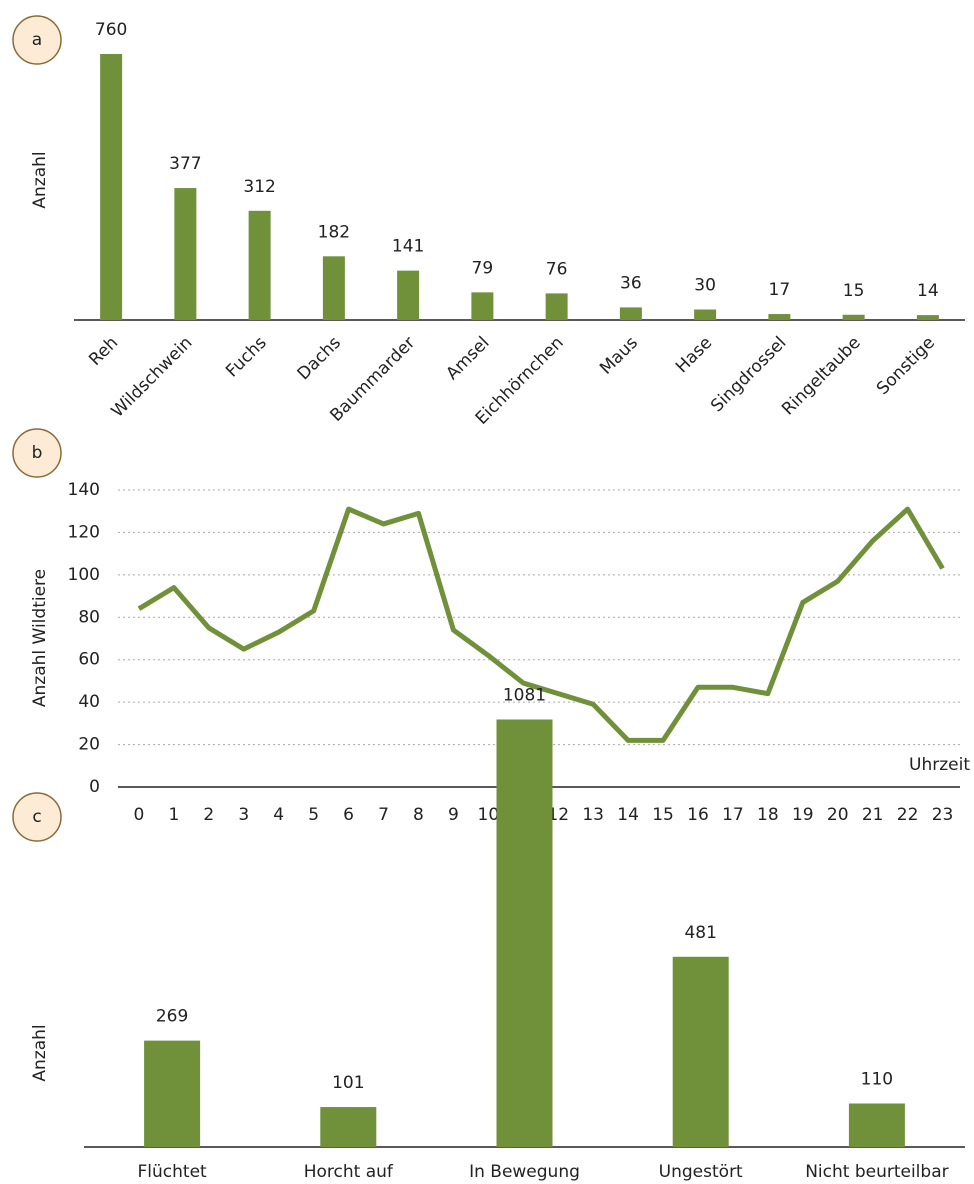 Image resolution: width=974 pixels, height=1184 pixels. I want to click on x-tick-label: 8, so click(418, 815).